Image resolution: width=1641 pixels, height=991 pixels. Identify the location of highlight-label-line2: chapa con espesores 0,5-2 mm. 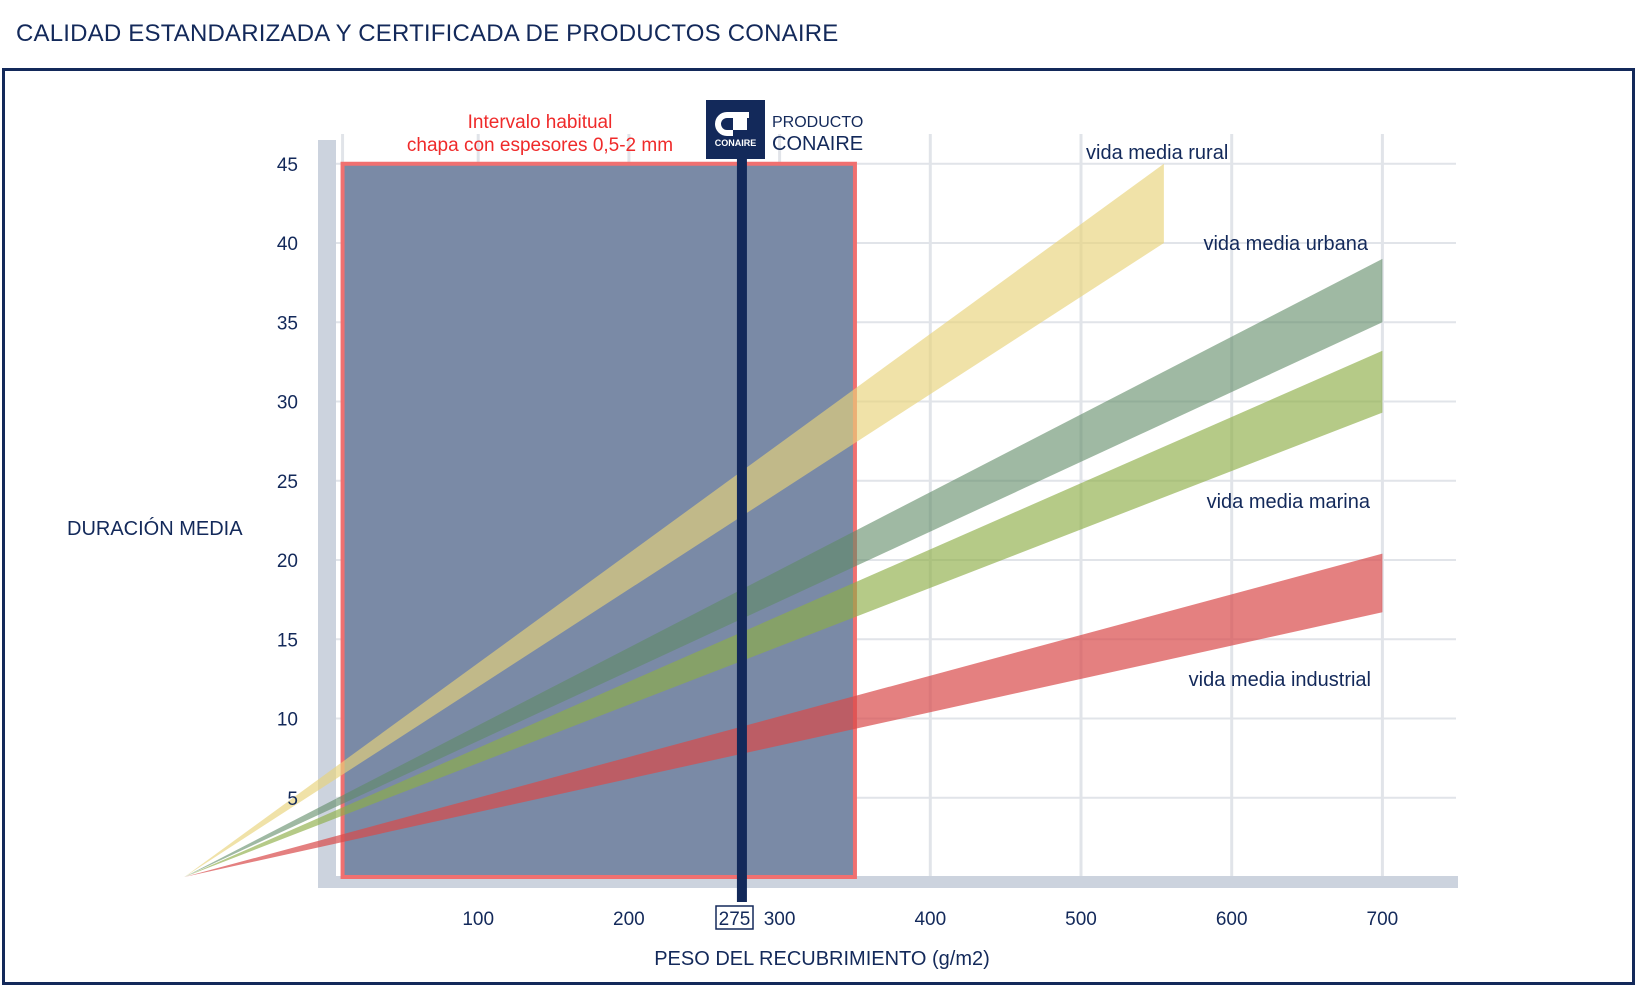
(540, 145).